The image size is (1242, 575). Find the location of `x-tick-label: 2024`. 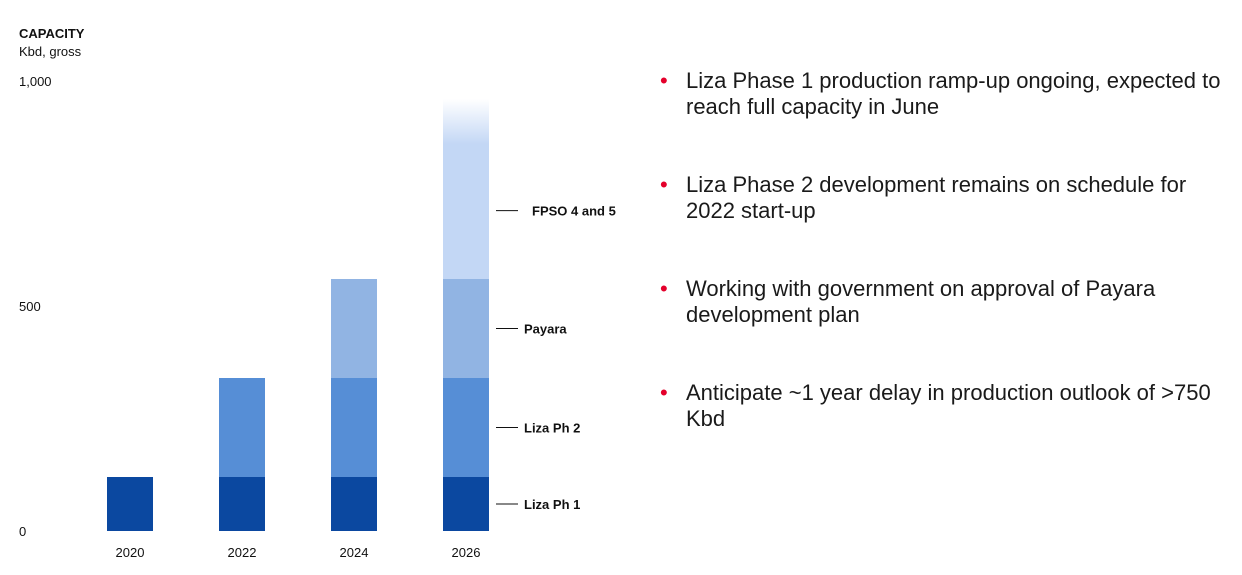

x-tick-label: 2024 is located at coordinates (354, 552).